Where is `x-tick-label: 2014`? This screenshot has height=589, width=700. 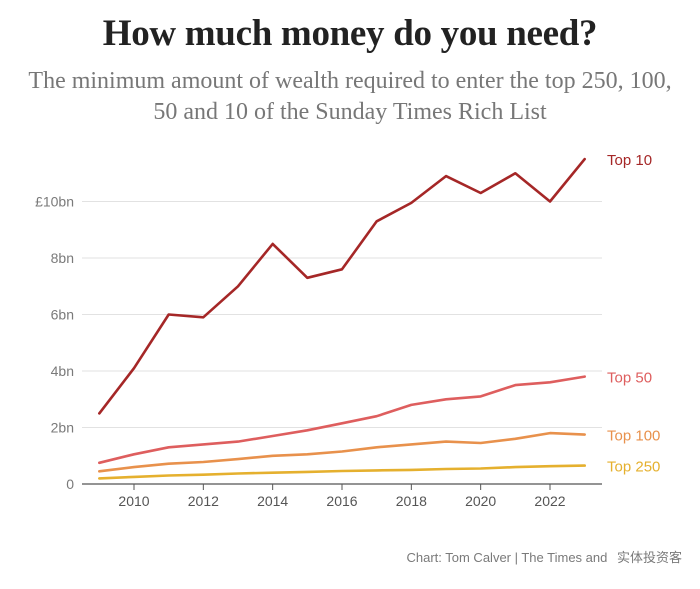 x-tick-label: 2014 is located at coordinates (272, 501).